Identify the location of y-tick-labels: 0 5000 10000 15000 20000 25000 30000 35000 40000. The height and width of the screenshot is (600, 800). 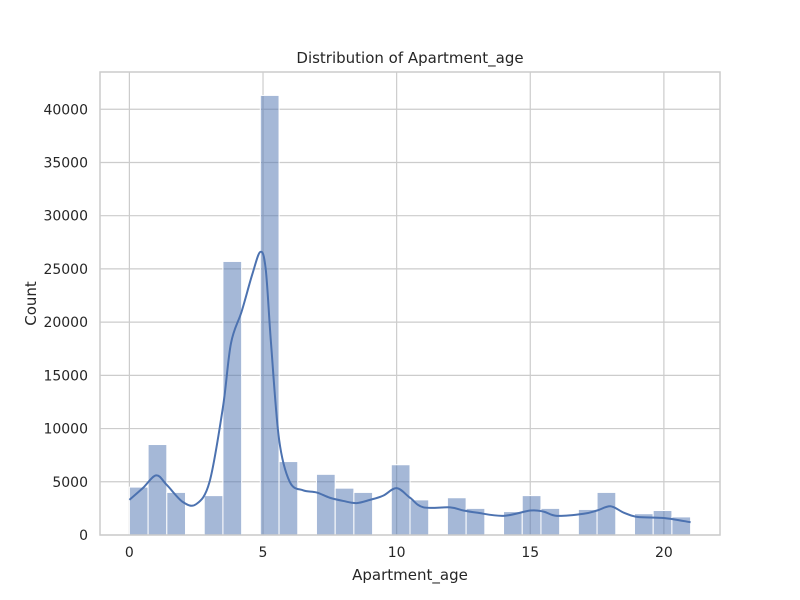
(65, 323).